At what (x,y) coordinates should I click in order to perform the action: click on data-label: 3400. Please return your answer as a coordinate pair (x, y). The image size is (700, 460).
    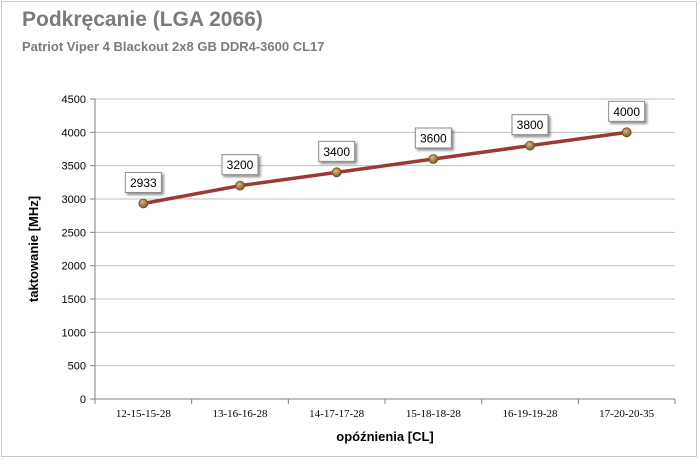
    Looking at the image, I should click on (336, 152).